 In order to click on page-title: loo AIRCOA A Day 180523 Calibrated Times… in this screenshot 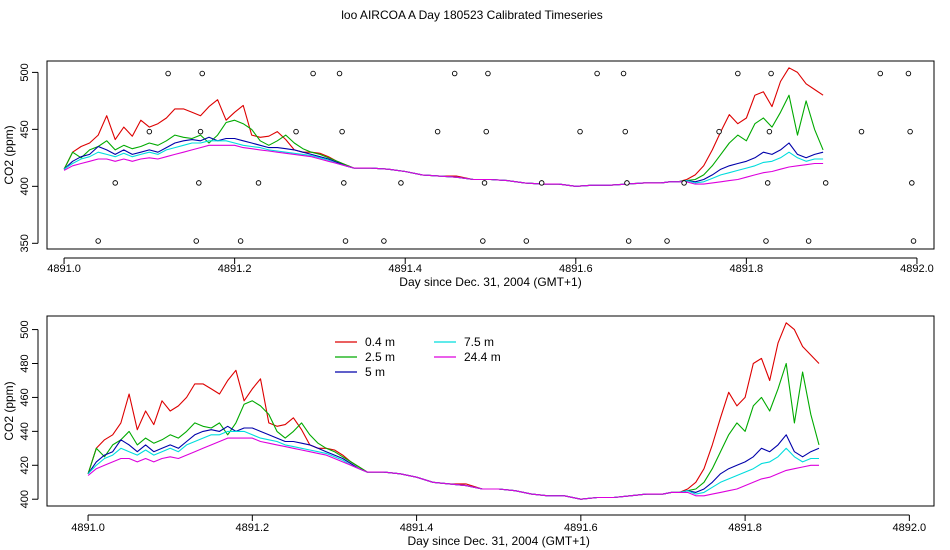, I will do `click(471, 15)`.